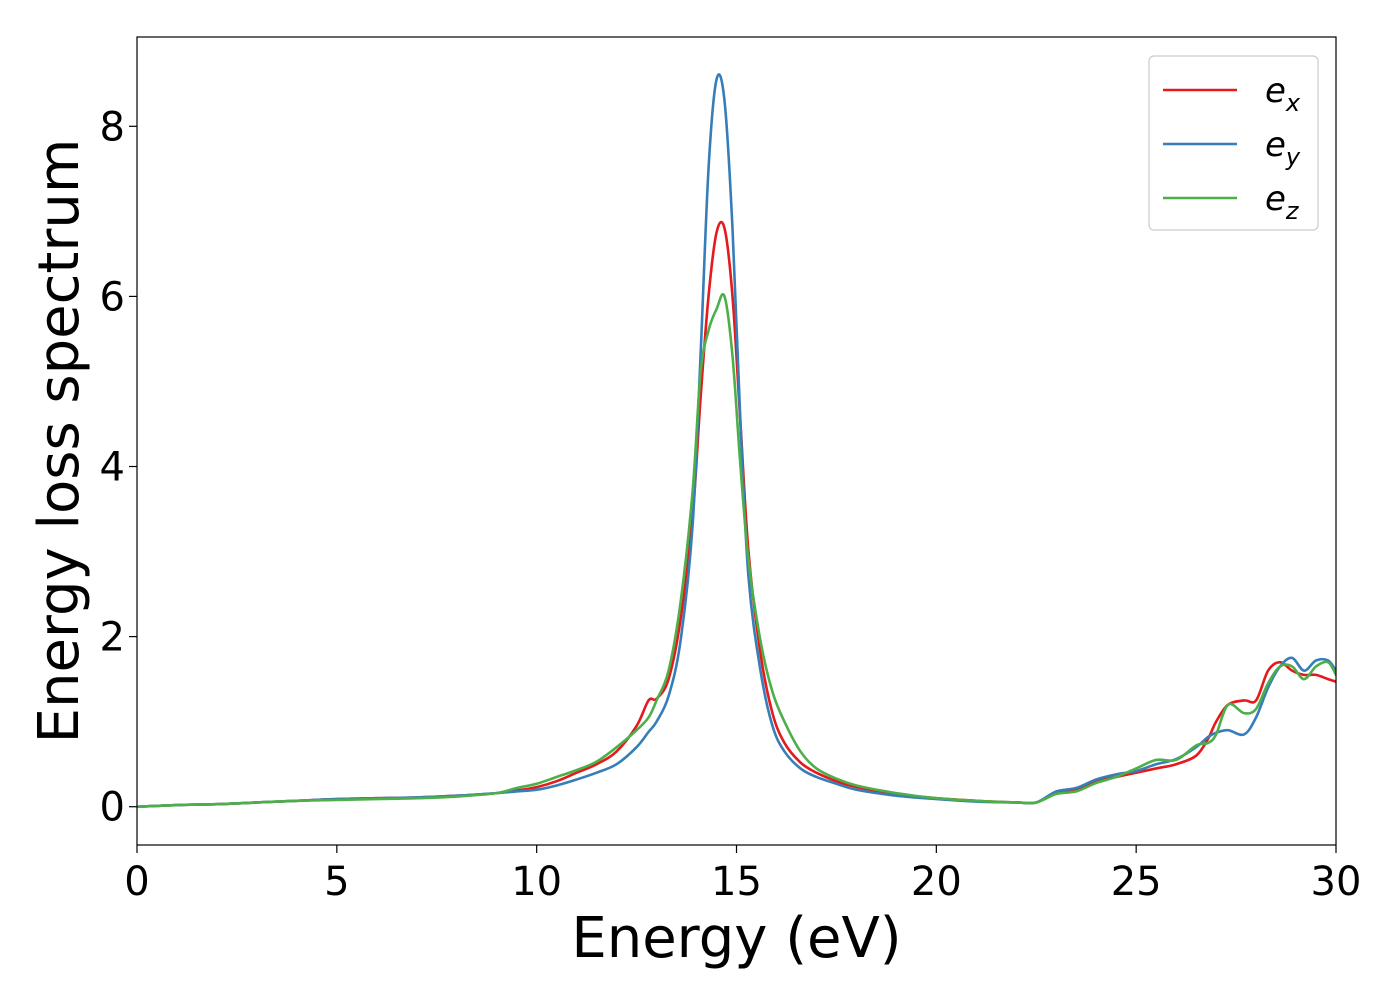 This screenshot has height=1000, width=1400. I want to click on y-tick-label: 0, so click(112, 808).